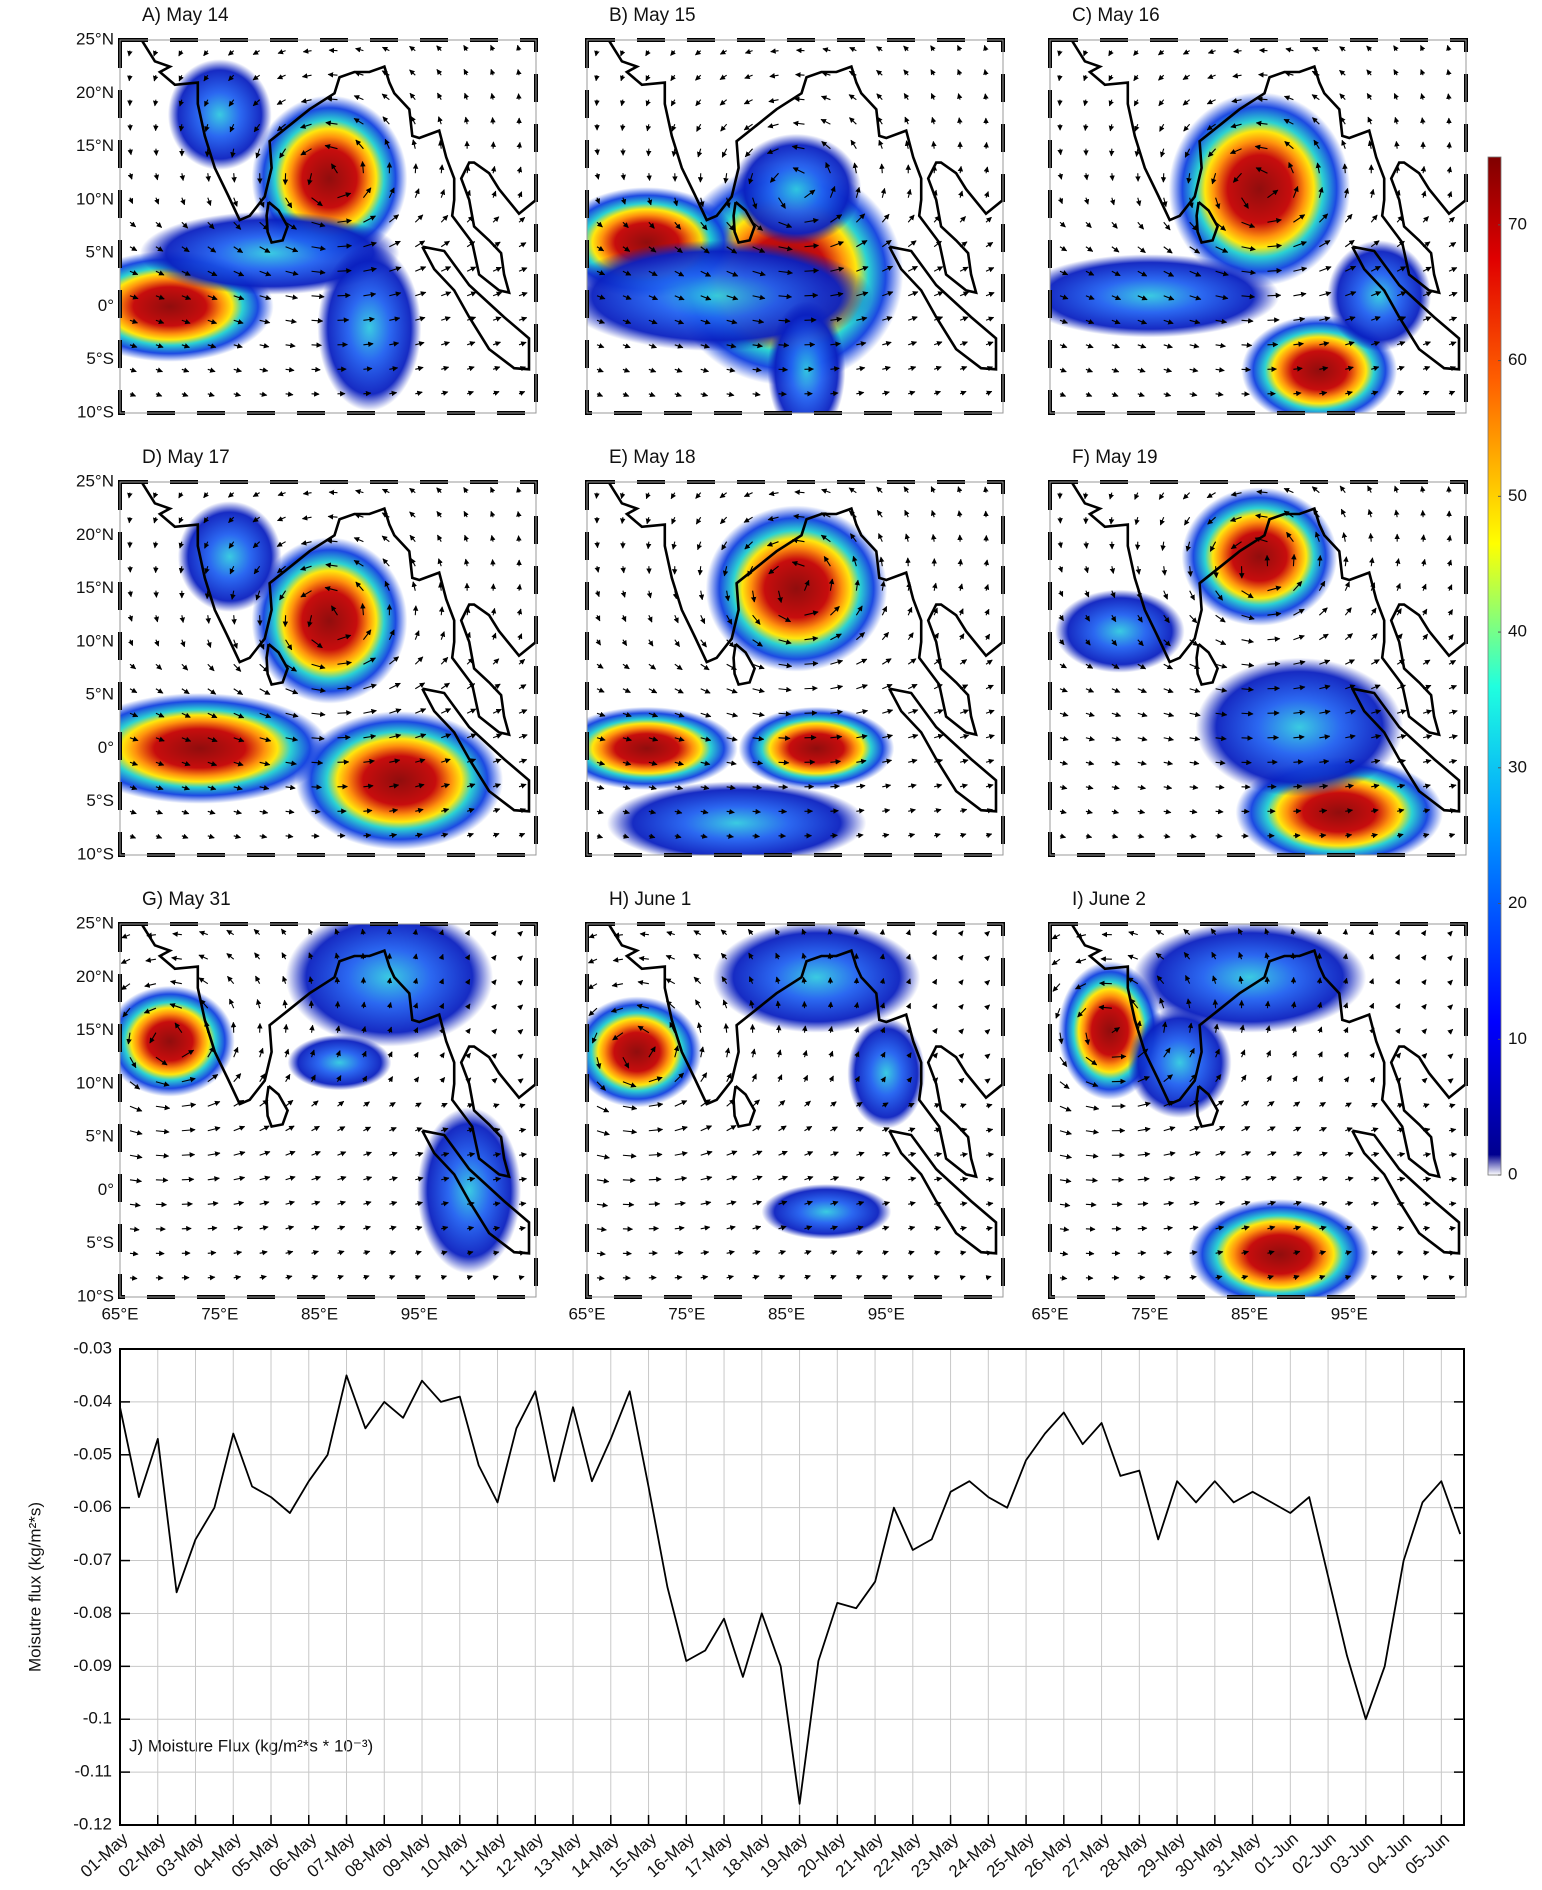  What do you see at coordinates (95, 38) in the screenshot?
I see `lat-label: 25°N` at bounding box center [95, 38].